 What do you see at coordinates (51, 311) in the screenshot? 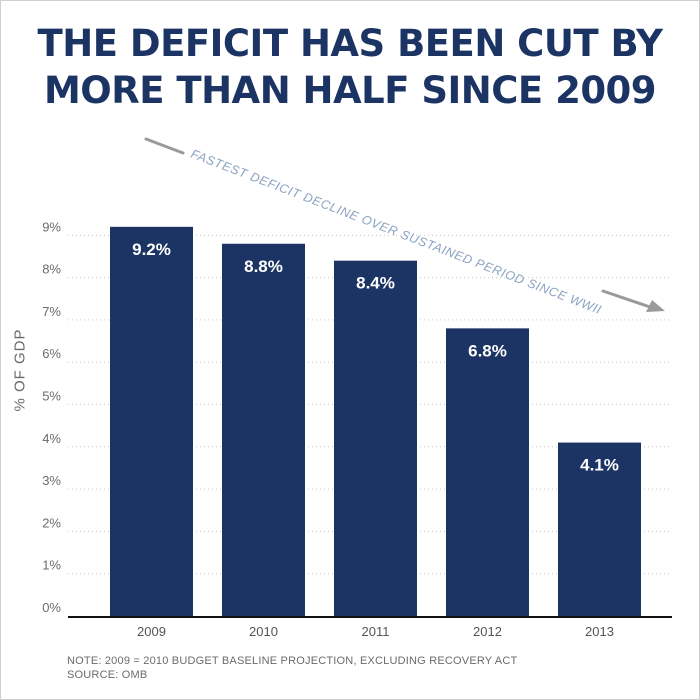
I see `y-tick-label: 7%` at bounding box center [51, 311].